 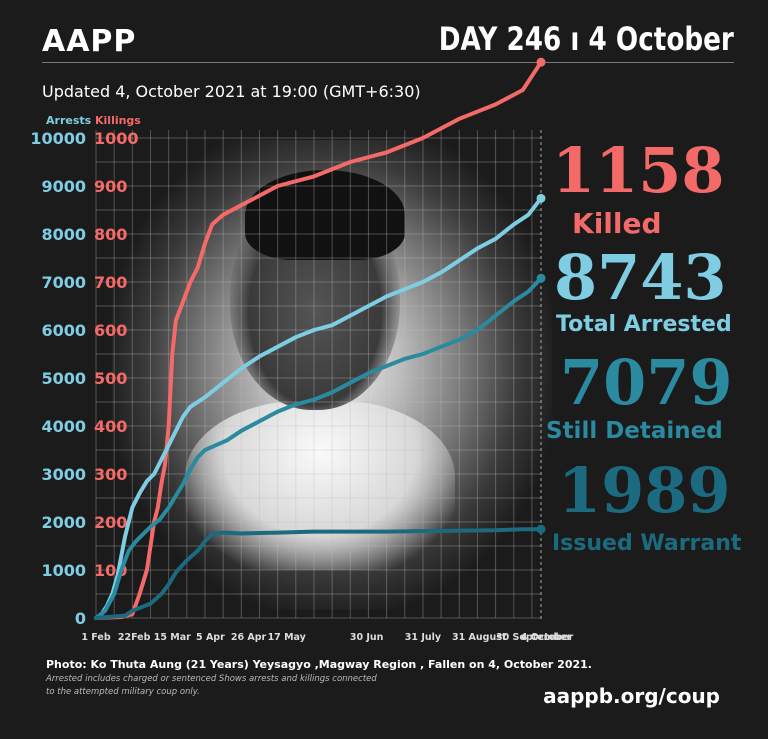 I want to click on warrant-count: 1989, so click(x=644, y=490).